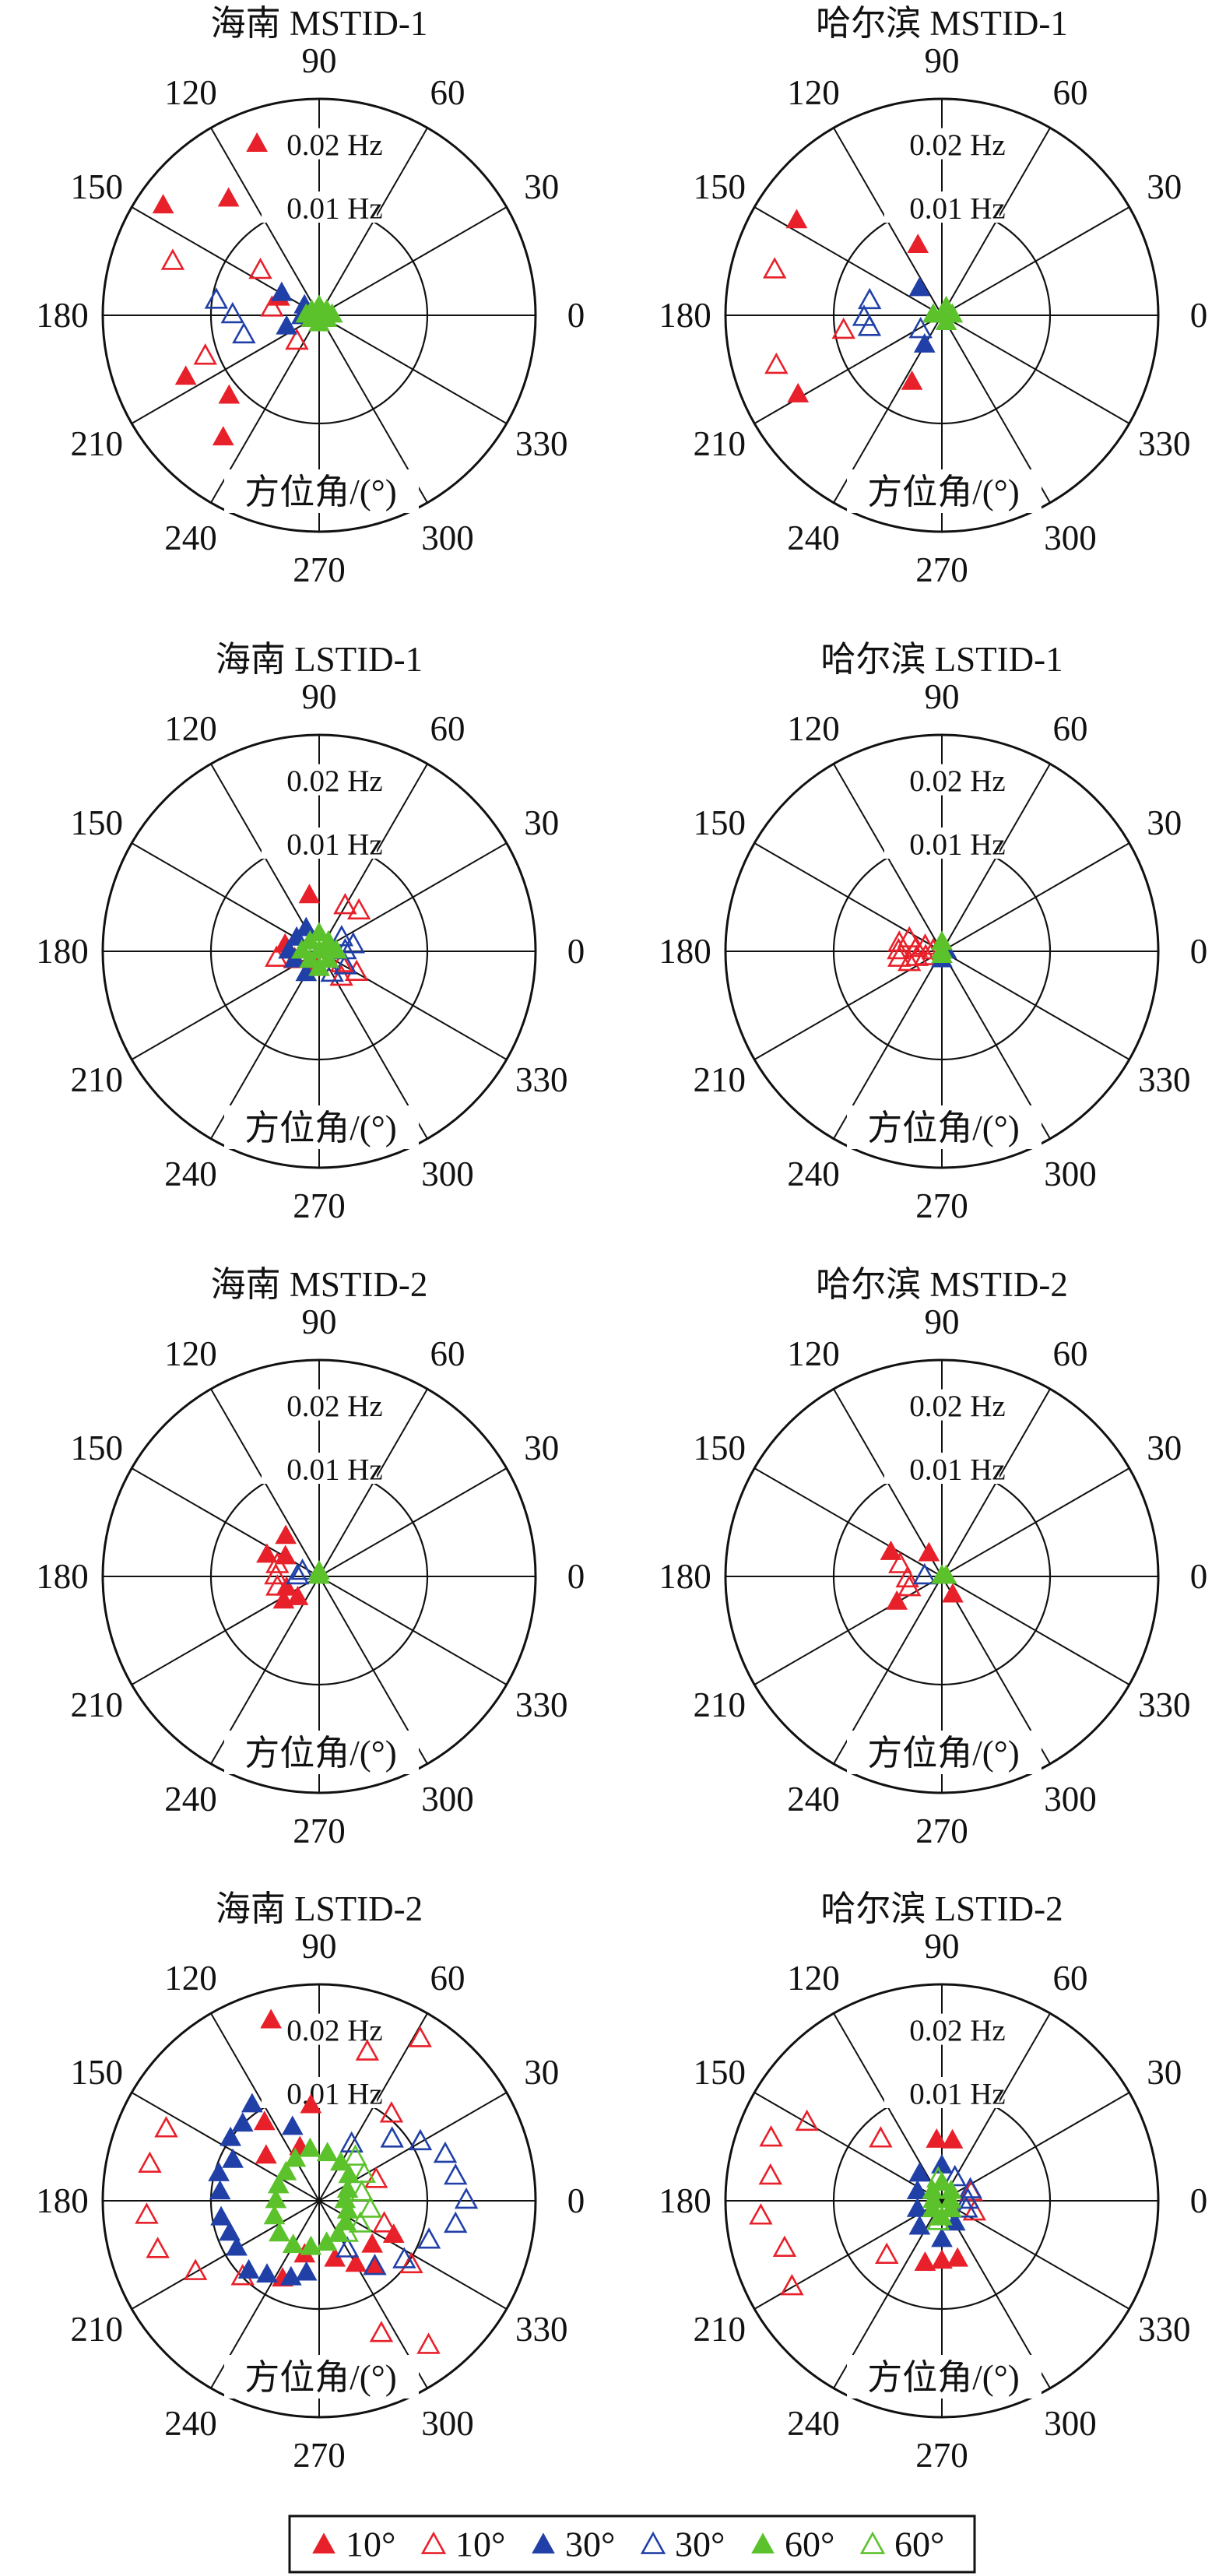  I want to click on angle-tick-label: 240, so click(190, 2423).